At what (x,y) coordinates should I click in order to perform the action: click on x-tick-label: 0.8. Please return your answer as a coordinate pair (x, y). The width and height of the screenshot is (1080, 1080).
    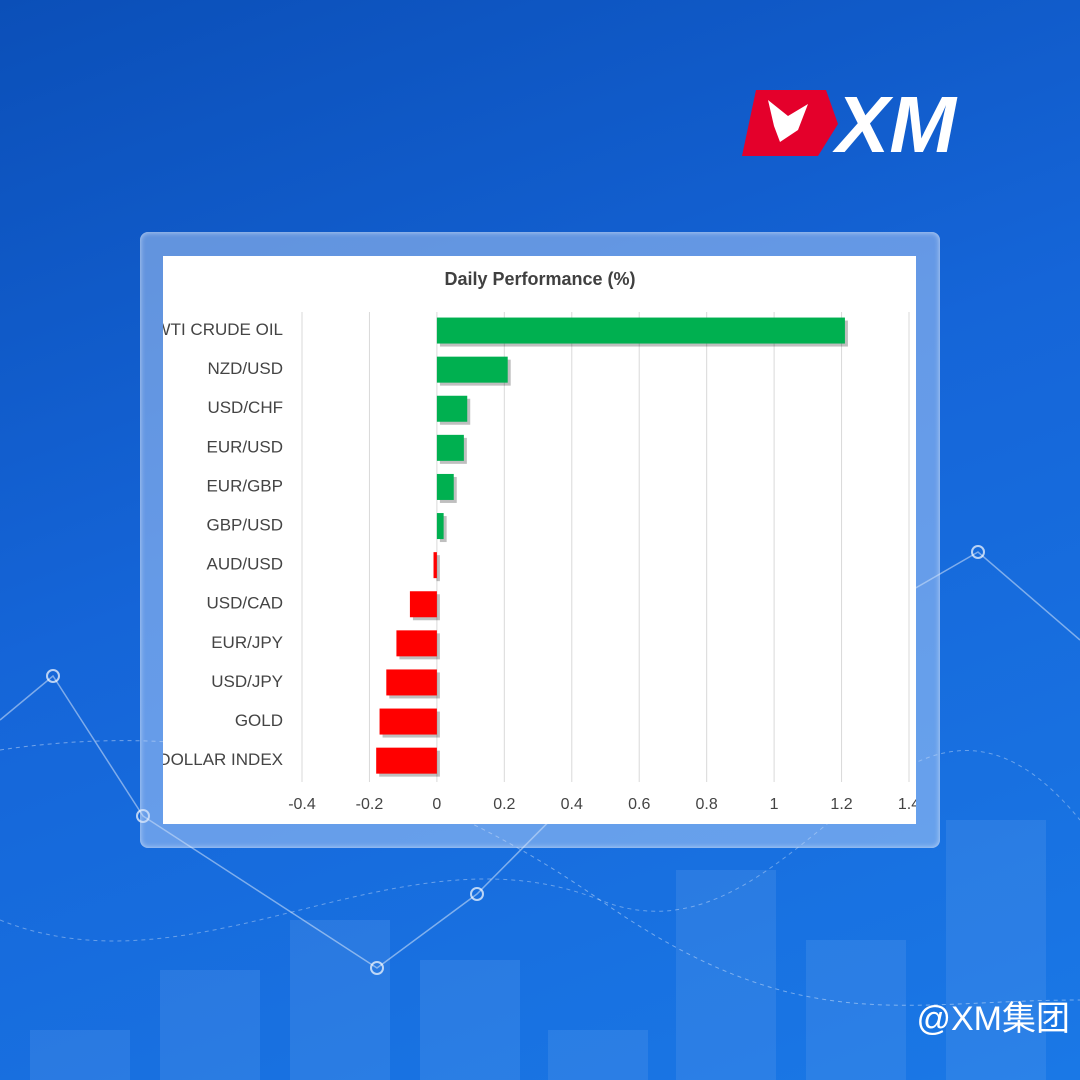
    Looking at the image, I should click on (707, 804).